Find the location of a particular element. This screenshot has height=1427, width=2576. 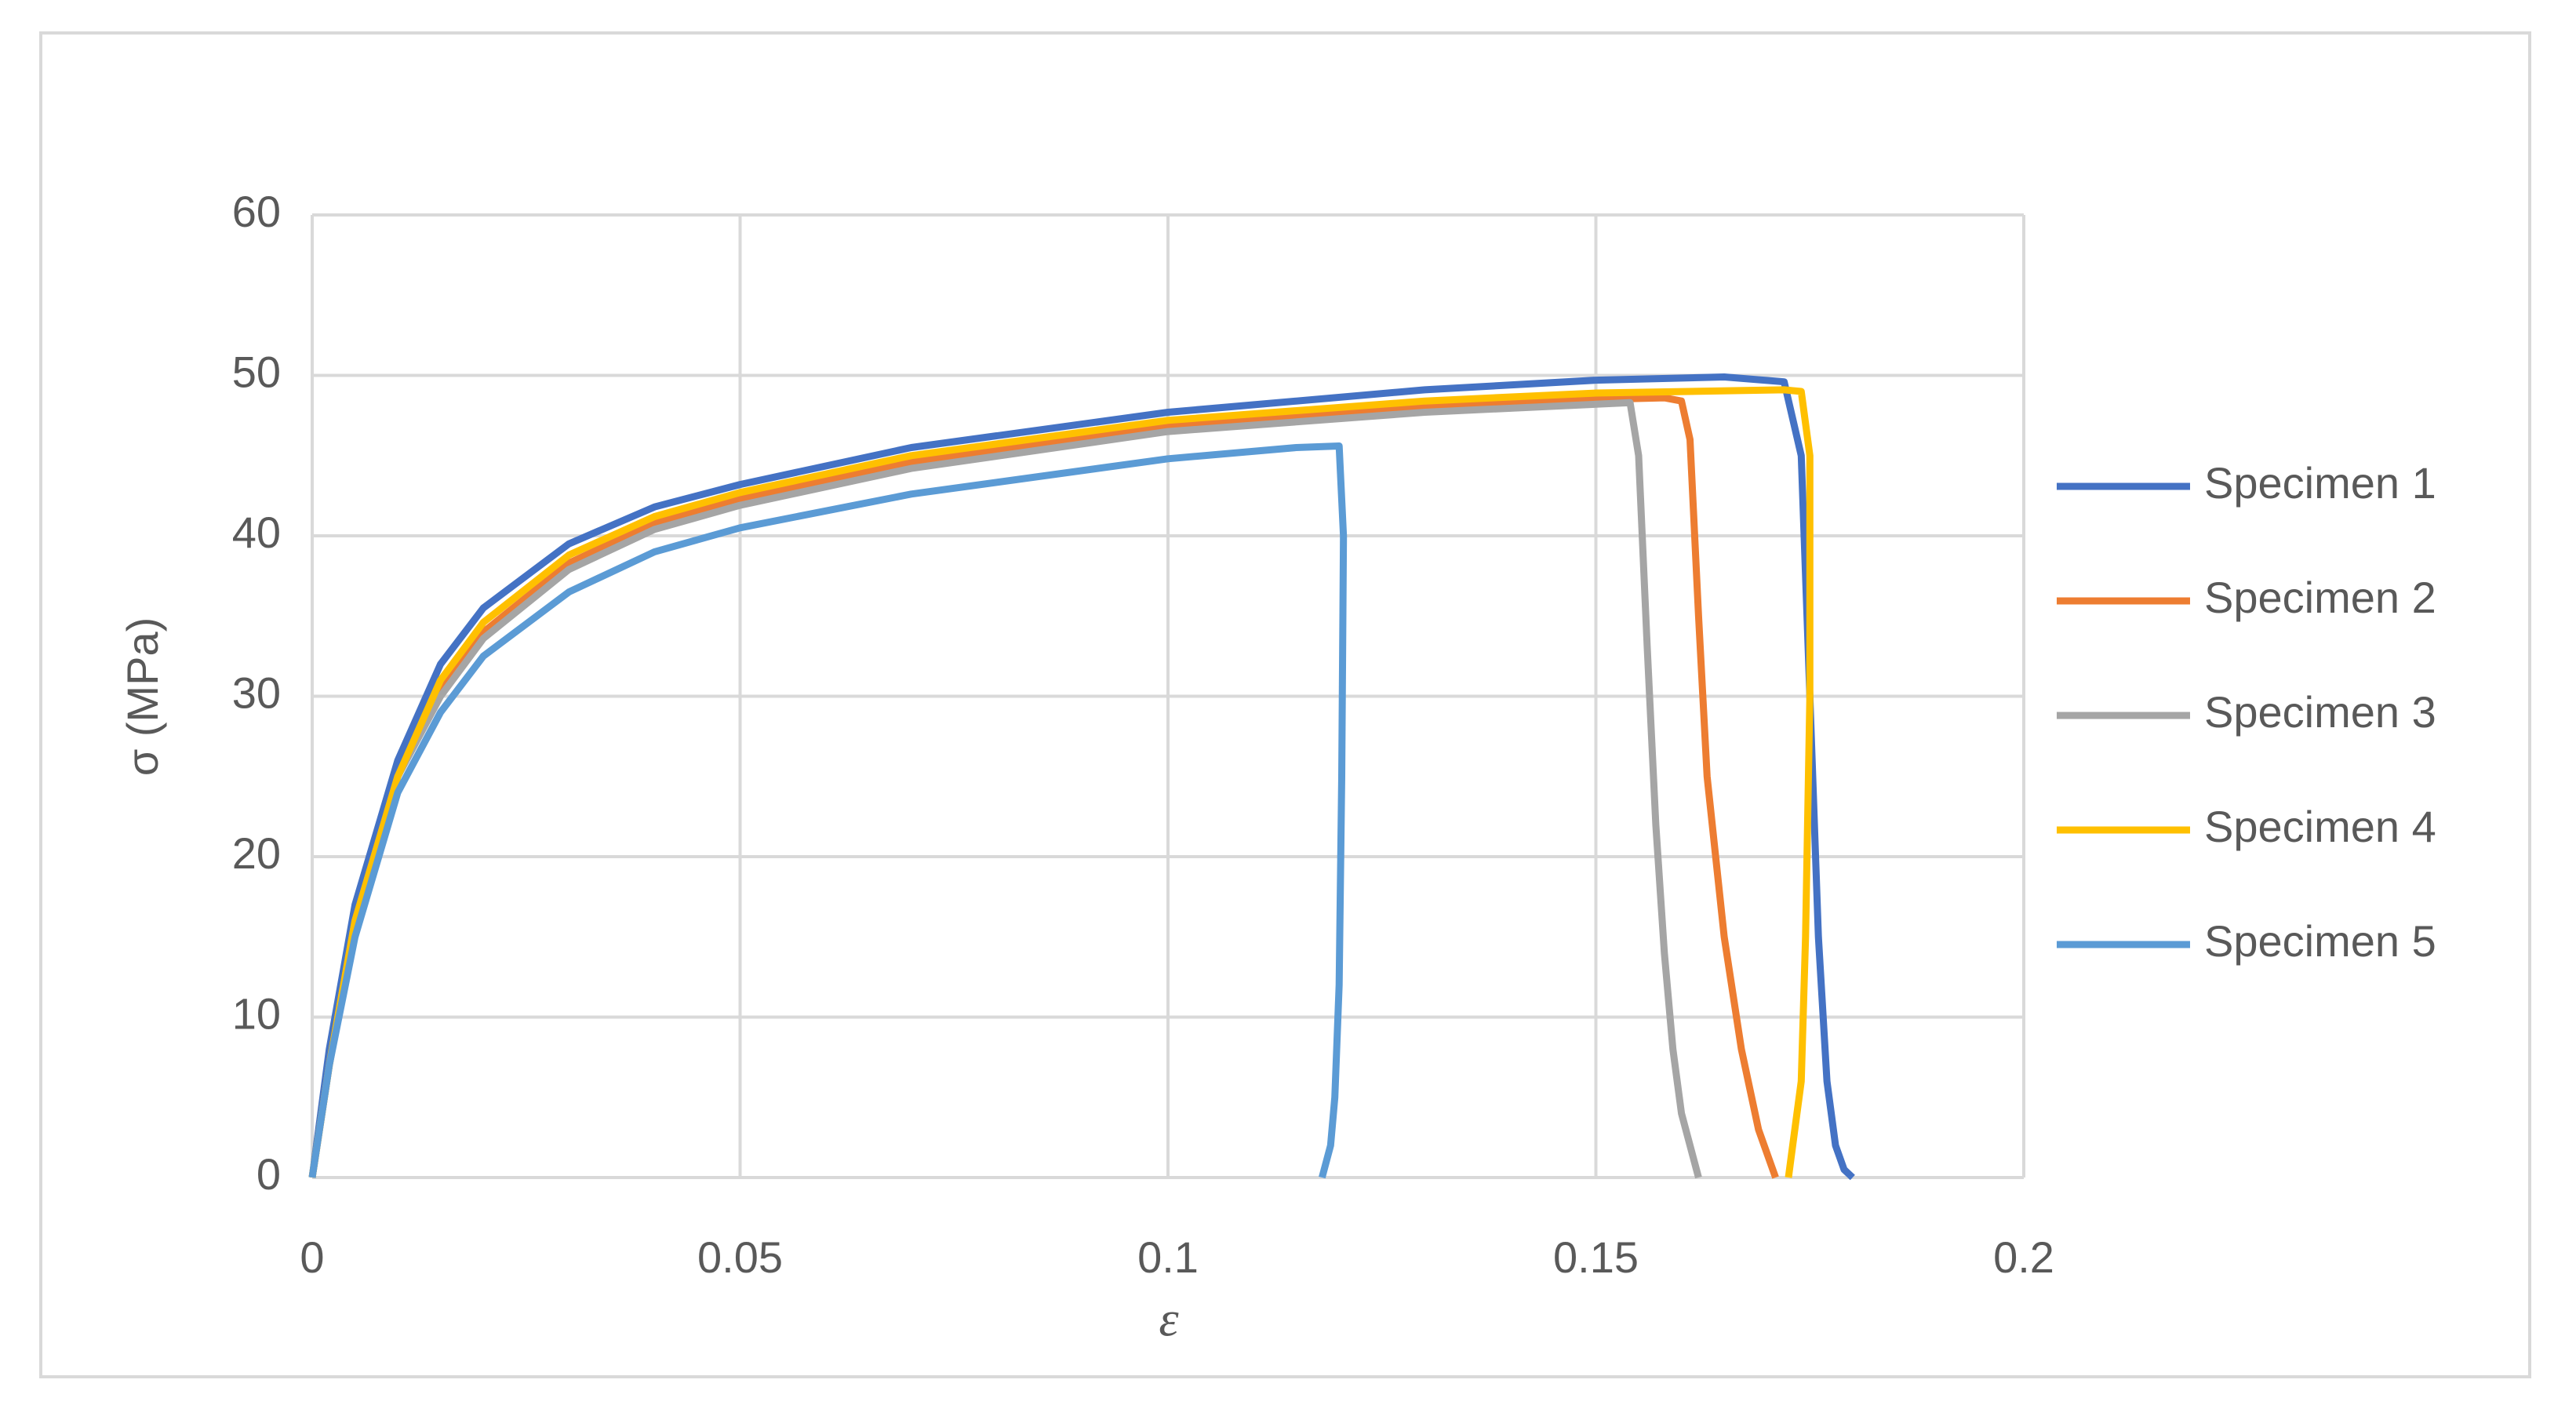

legend-label: Specimen 2 is located at coordinates (2320, 597).